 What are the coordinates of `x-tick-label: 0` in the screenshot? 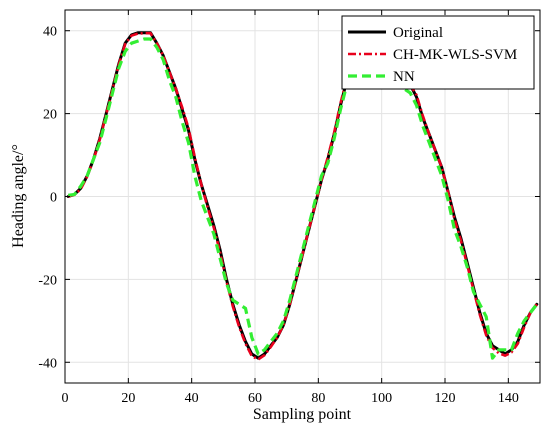 It's located at (65, 398).